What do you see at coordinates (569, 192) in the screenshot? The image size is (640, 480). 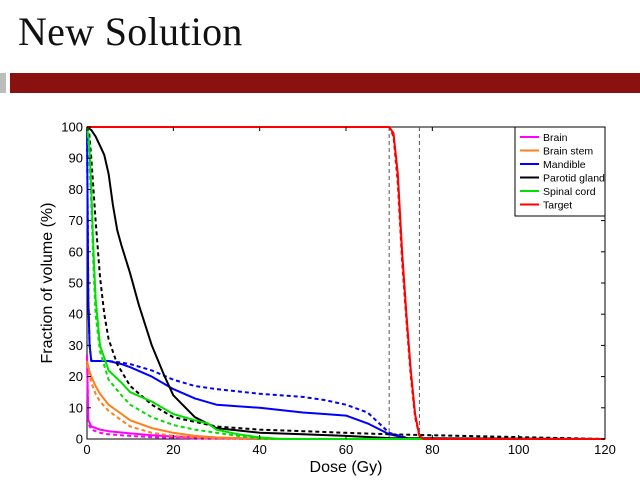 I see `legend-label: Spinal cord` at bounding box center [569, 192].